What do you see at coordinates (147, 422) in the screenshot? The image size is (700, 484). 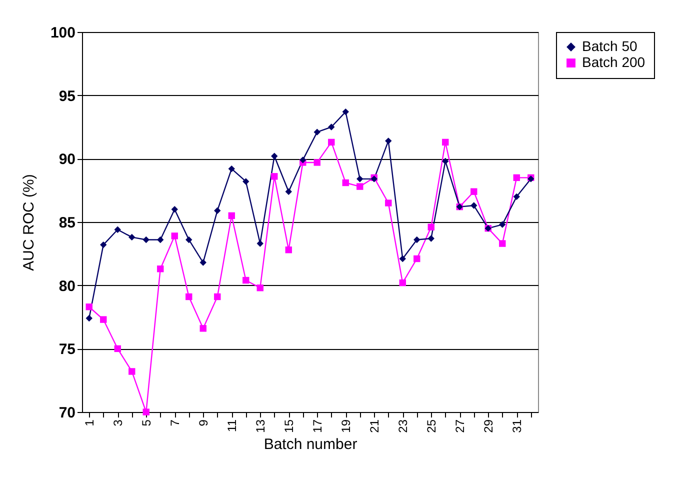 I see `x-tick-label: 5` at bounding box center [147, 422].